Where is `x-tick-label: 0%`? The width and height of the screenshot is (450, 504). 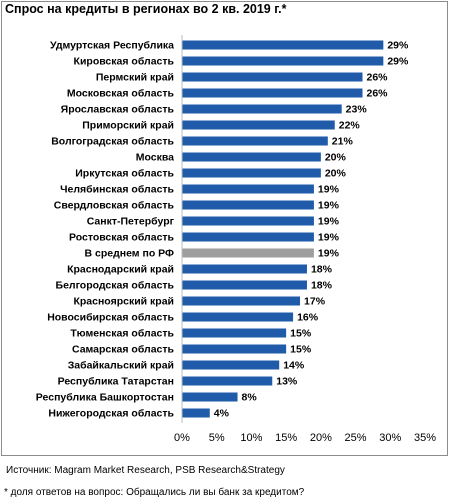 x-tick-label: 0% is located at coordinates (182, 438).